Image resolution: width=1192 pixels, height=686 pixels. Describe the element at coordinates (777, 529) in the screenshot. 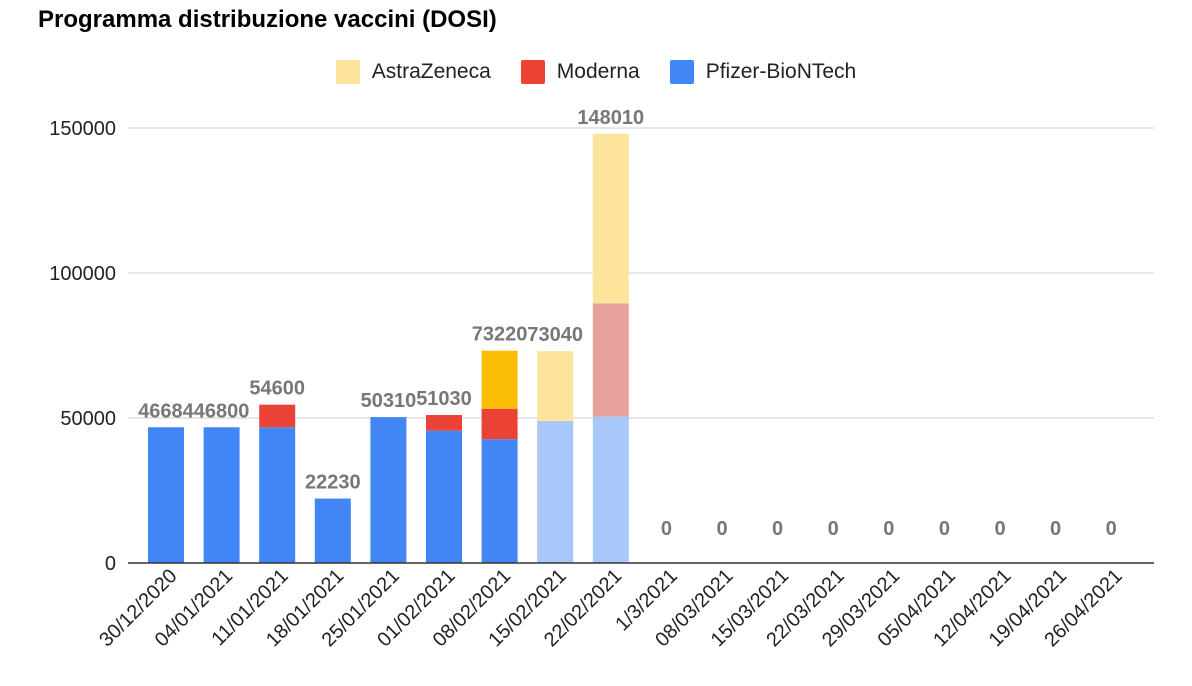

I see `data-label-11: 0` at that location.